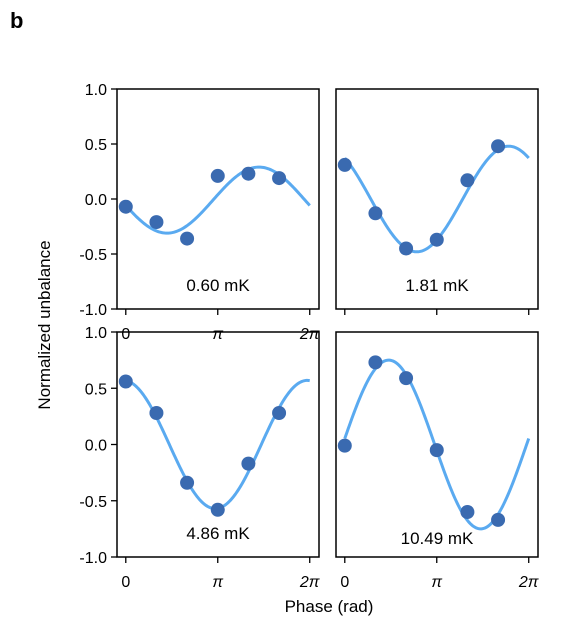  Describe the element at coordinates (437, 201) in the screenshot. I see `subplot-2: 1.81 mK` at that location.